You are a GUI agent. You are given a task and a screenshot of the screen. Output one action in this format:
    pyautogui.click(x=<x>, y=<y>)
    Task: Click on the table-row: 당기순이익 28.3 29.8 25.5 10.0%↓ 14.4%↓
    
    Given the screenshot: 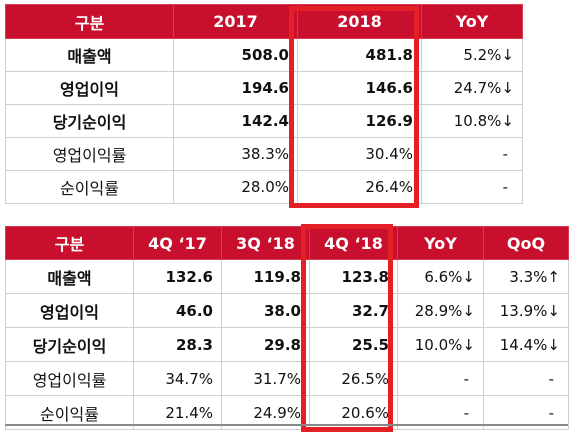 What is the action you would take?
    pyautogui.click(x=287, y=344)
    